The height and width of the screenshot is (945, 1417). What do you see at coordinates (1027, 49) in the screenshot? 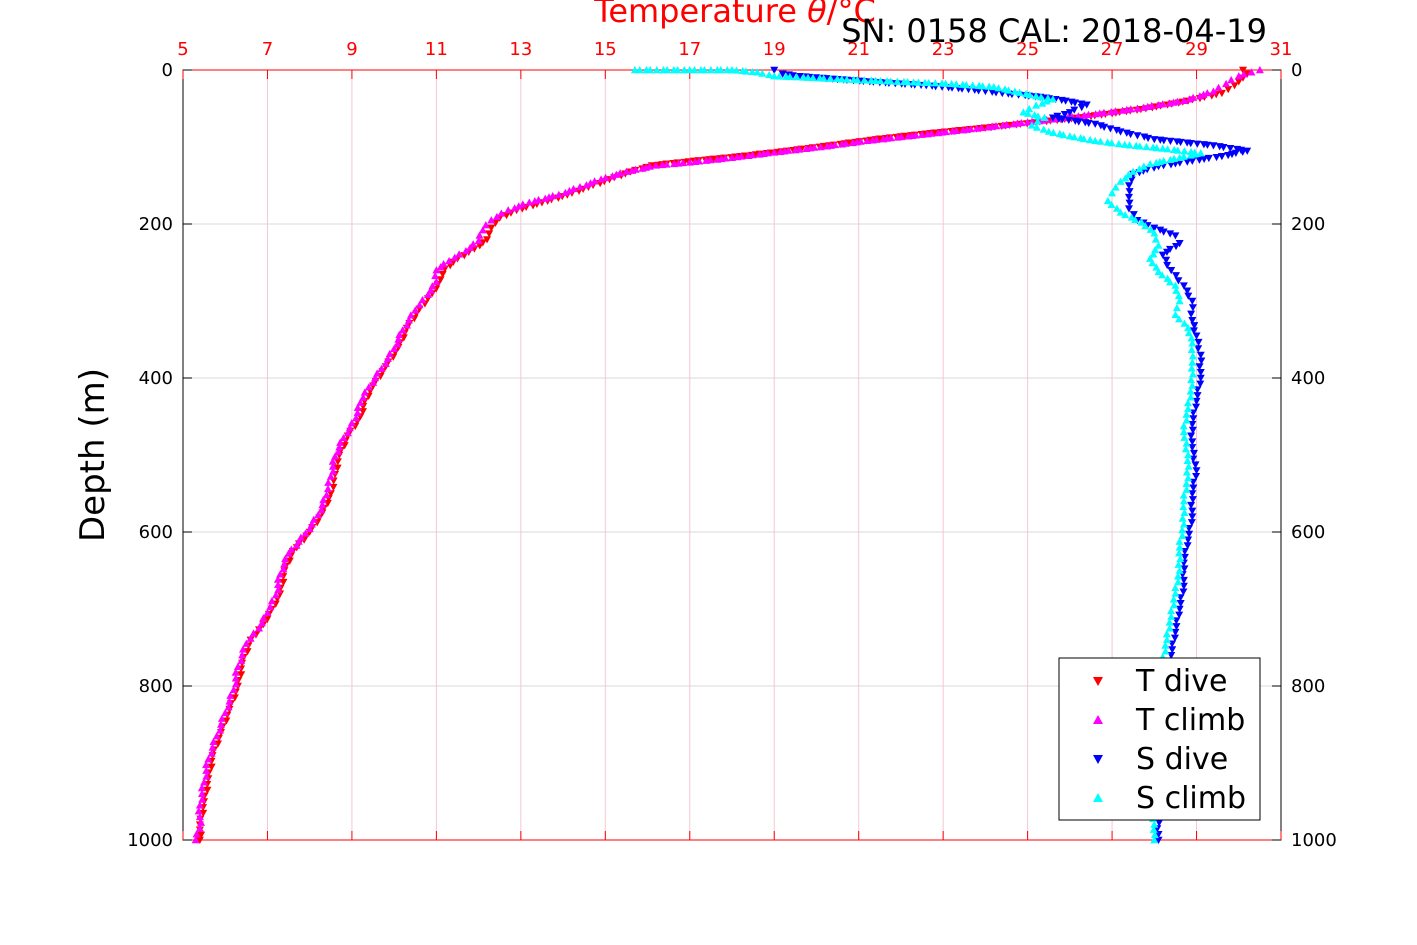
I see `x-top-tick-label: 25` at bounding box center [1027, 49].